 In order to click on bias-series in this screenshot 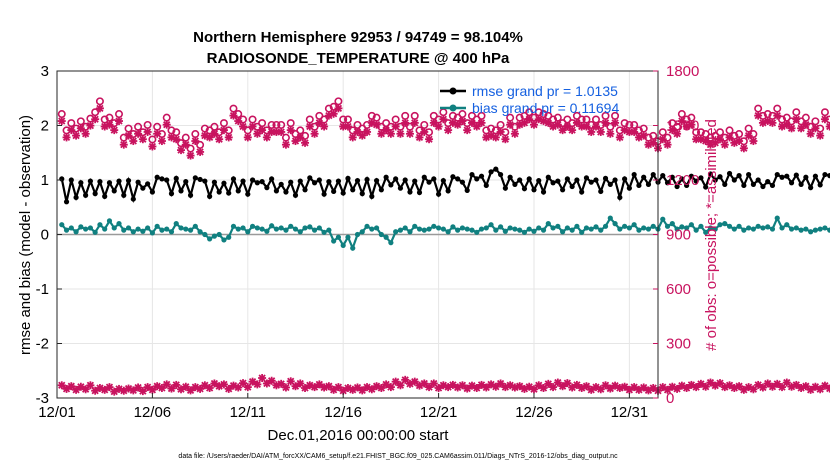, I will do `click(444, 233)`.